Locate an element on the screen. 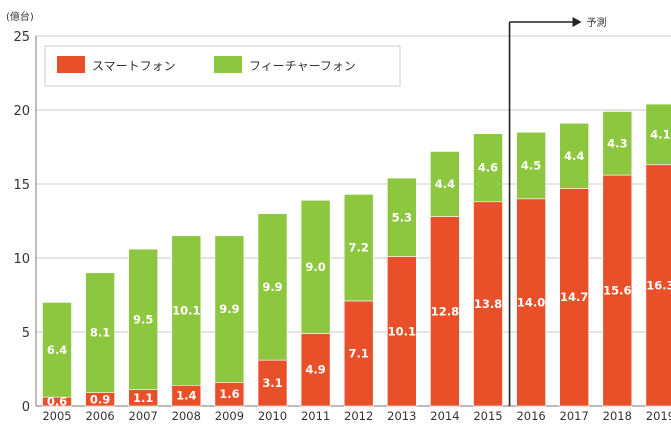  legend: スマートフォン フィーチャーフォン is located at coordinates (222, 66).